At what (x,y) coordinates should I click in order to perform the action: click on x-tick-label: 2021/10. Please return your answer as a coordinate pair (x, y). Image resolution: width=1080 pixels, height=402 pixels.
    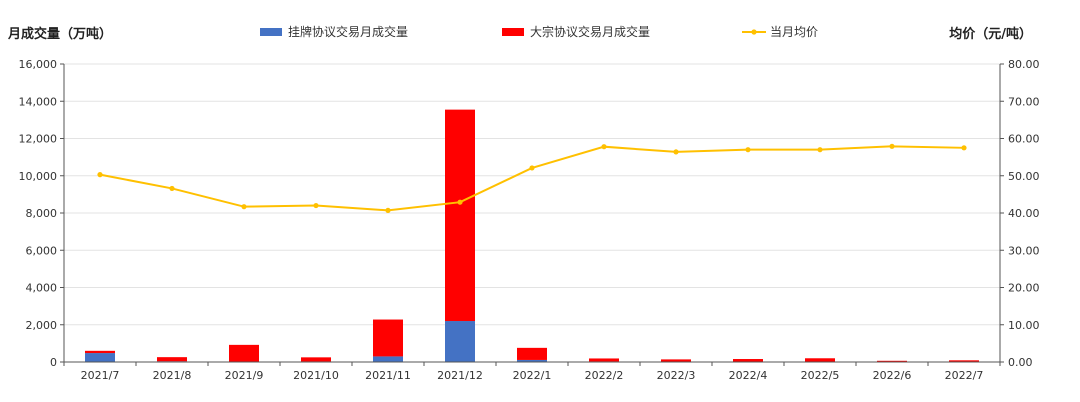
    Looking at the image, I should click on (316, 375).